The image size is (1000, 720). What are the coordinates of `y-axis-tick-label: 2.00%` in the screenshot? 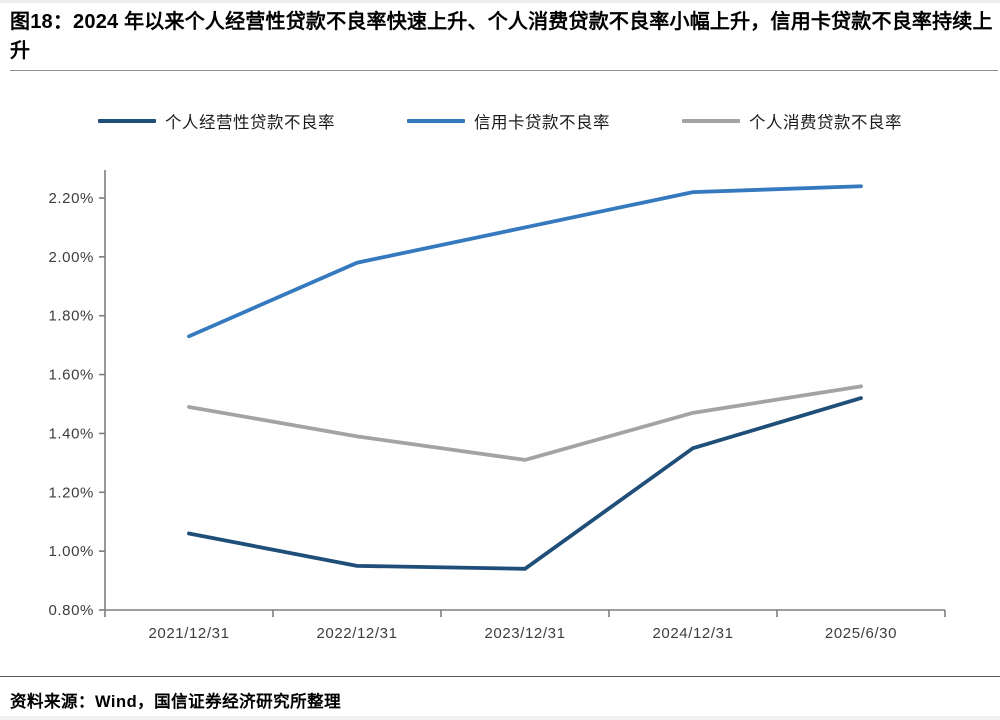 It's located at (71, 257).